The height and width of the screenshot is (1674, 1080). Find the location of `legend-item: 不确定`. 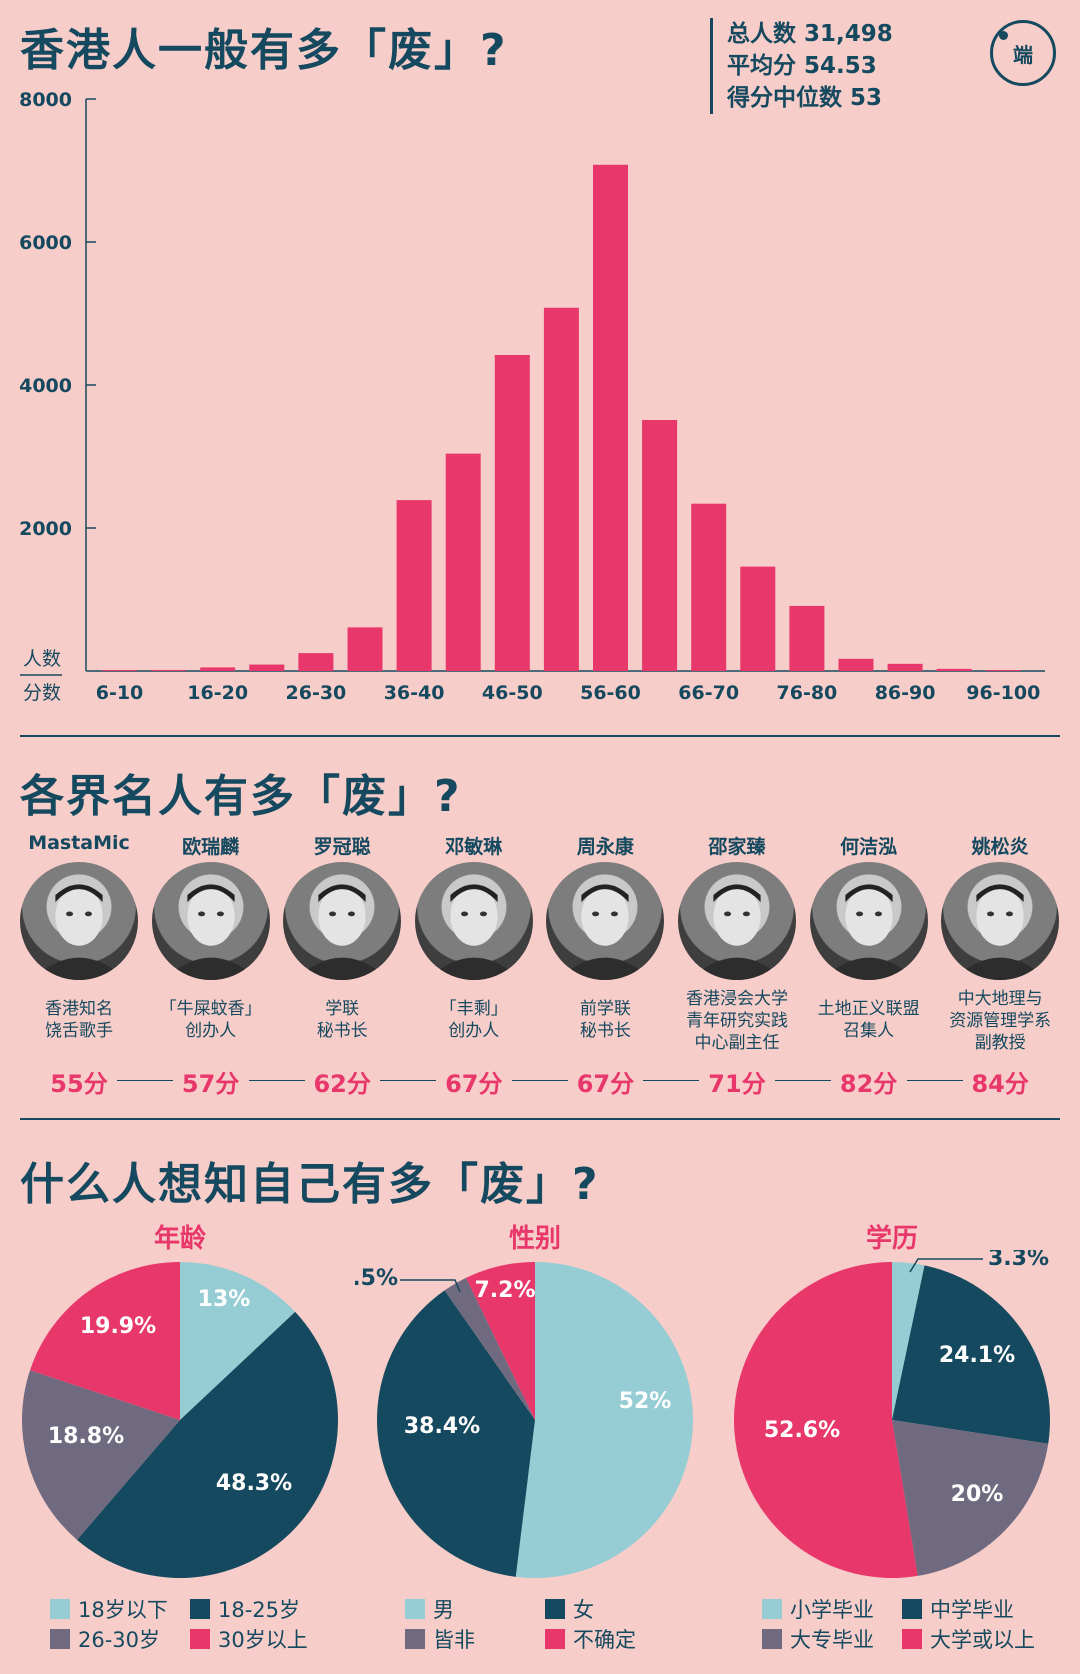

legend-item: 不确定 is located at coordinates (590, 1639).